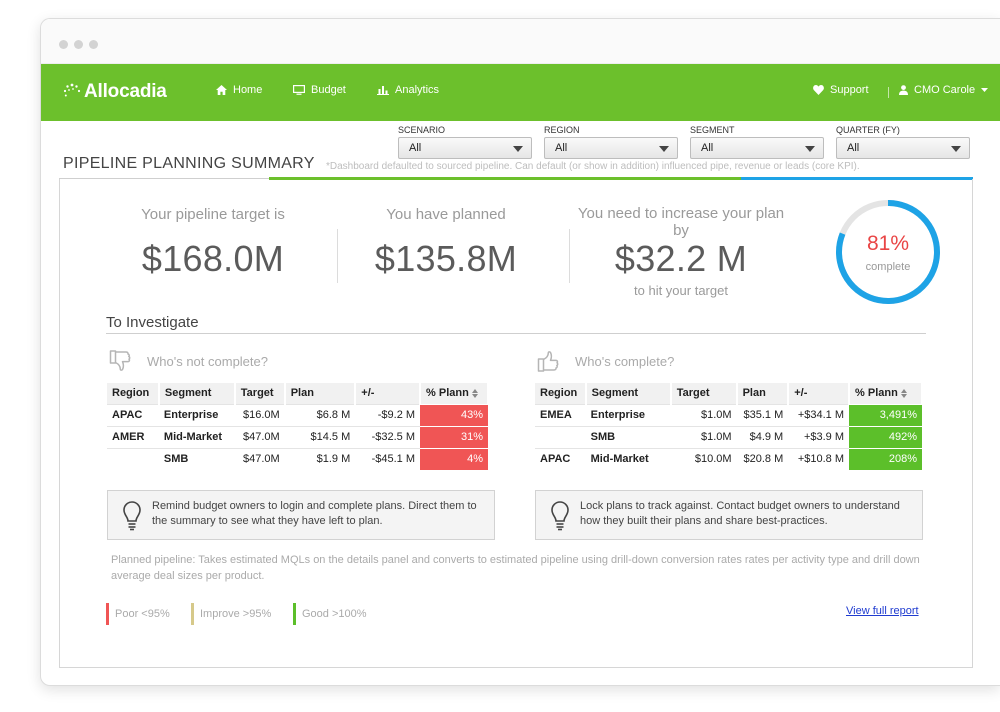 The height and width of the screenshot is (712, 1000). Describe the element at coordinates (138, 614) in the screenshot. I see `legend-poor: Poor <95%` at that location.